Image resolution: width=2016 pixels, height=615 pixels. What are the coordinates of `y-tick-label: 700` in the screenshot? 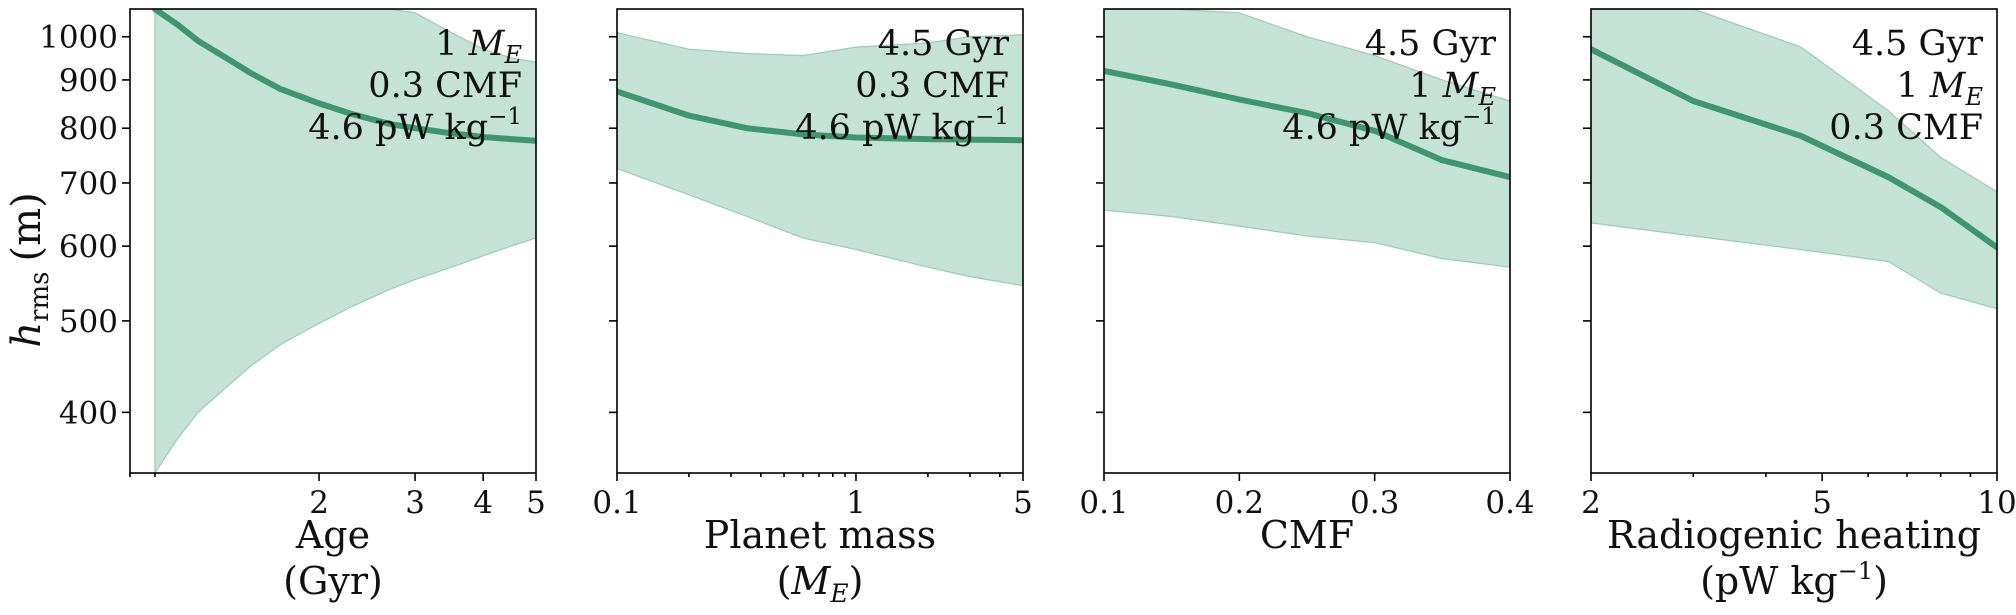 It's located at (88, 184).